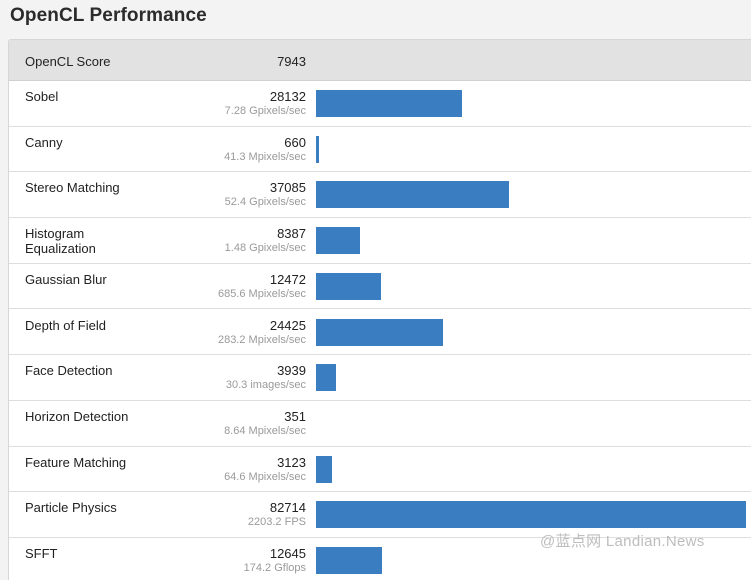 Image resolution: width=751 pixels, height=580 pixels. Describe the element at coordinates (41, 553) in the screenshot. I see `test-name: SFFT` at that location.